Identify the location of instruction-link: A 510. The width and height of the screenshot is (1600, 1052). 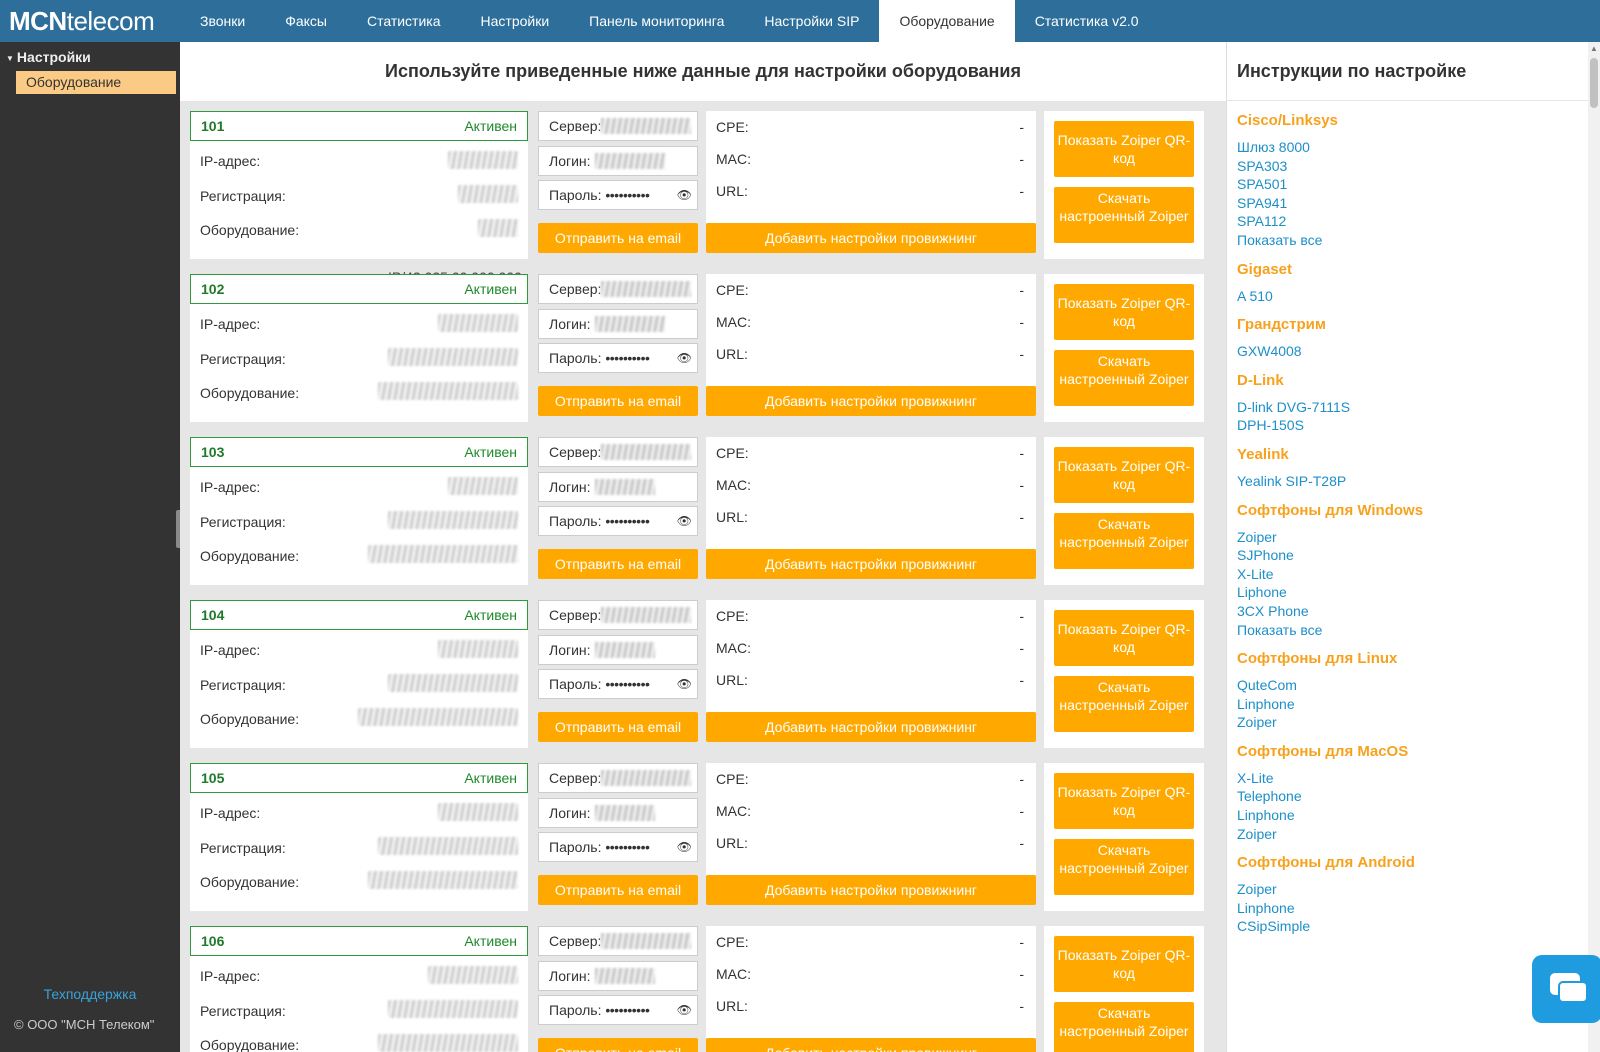
(1255, 295).